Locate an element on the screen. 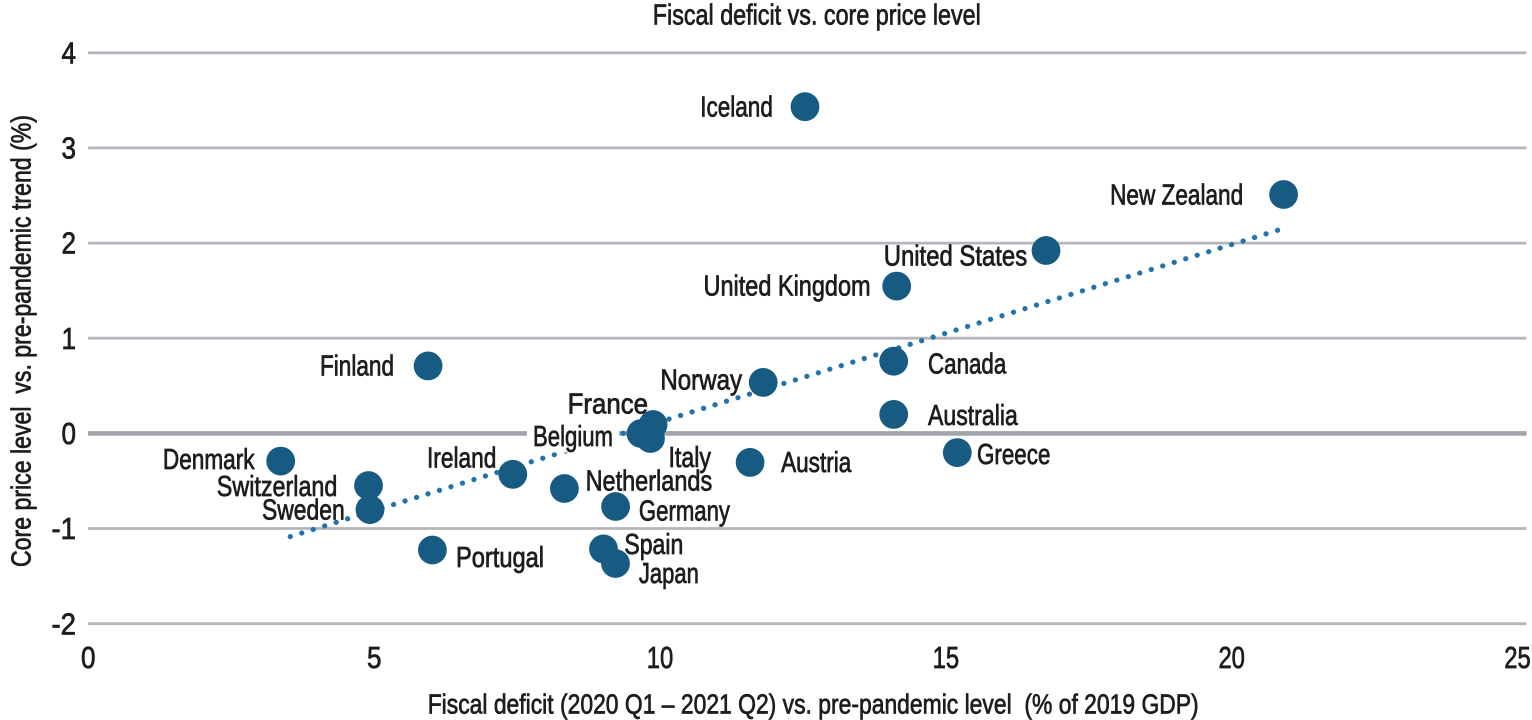 The image size is (1532, 720). svg-text: Greece is located at coordinates (1013, 455).